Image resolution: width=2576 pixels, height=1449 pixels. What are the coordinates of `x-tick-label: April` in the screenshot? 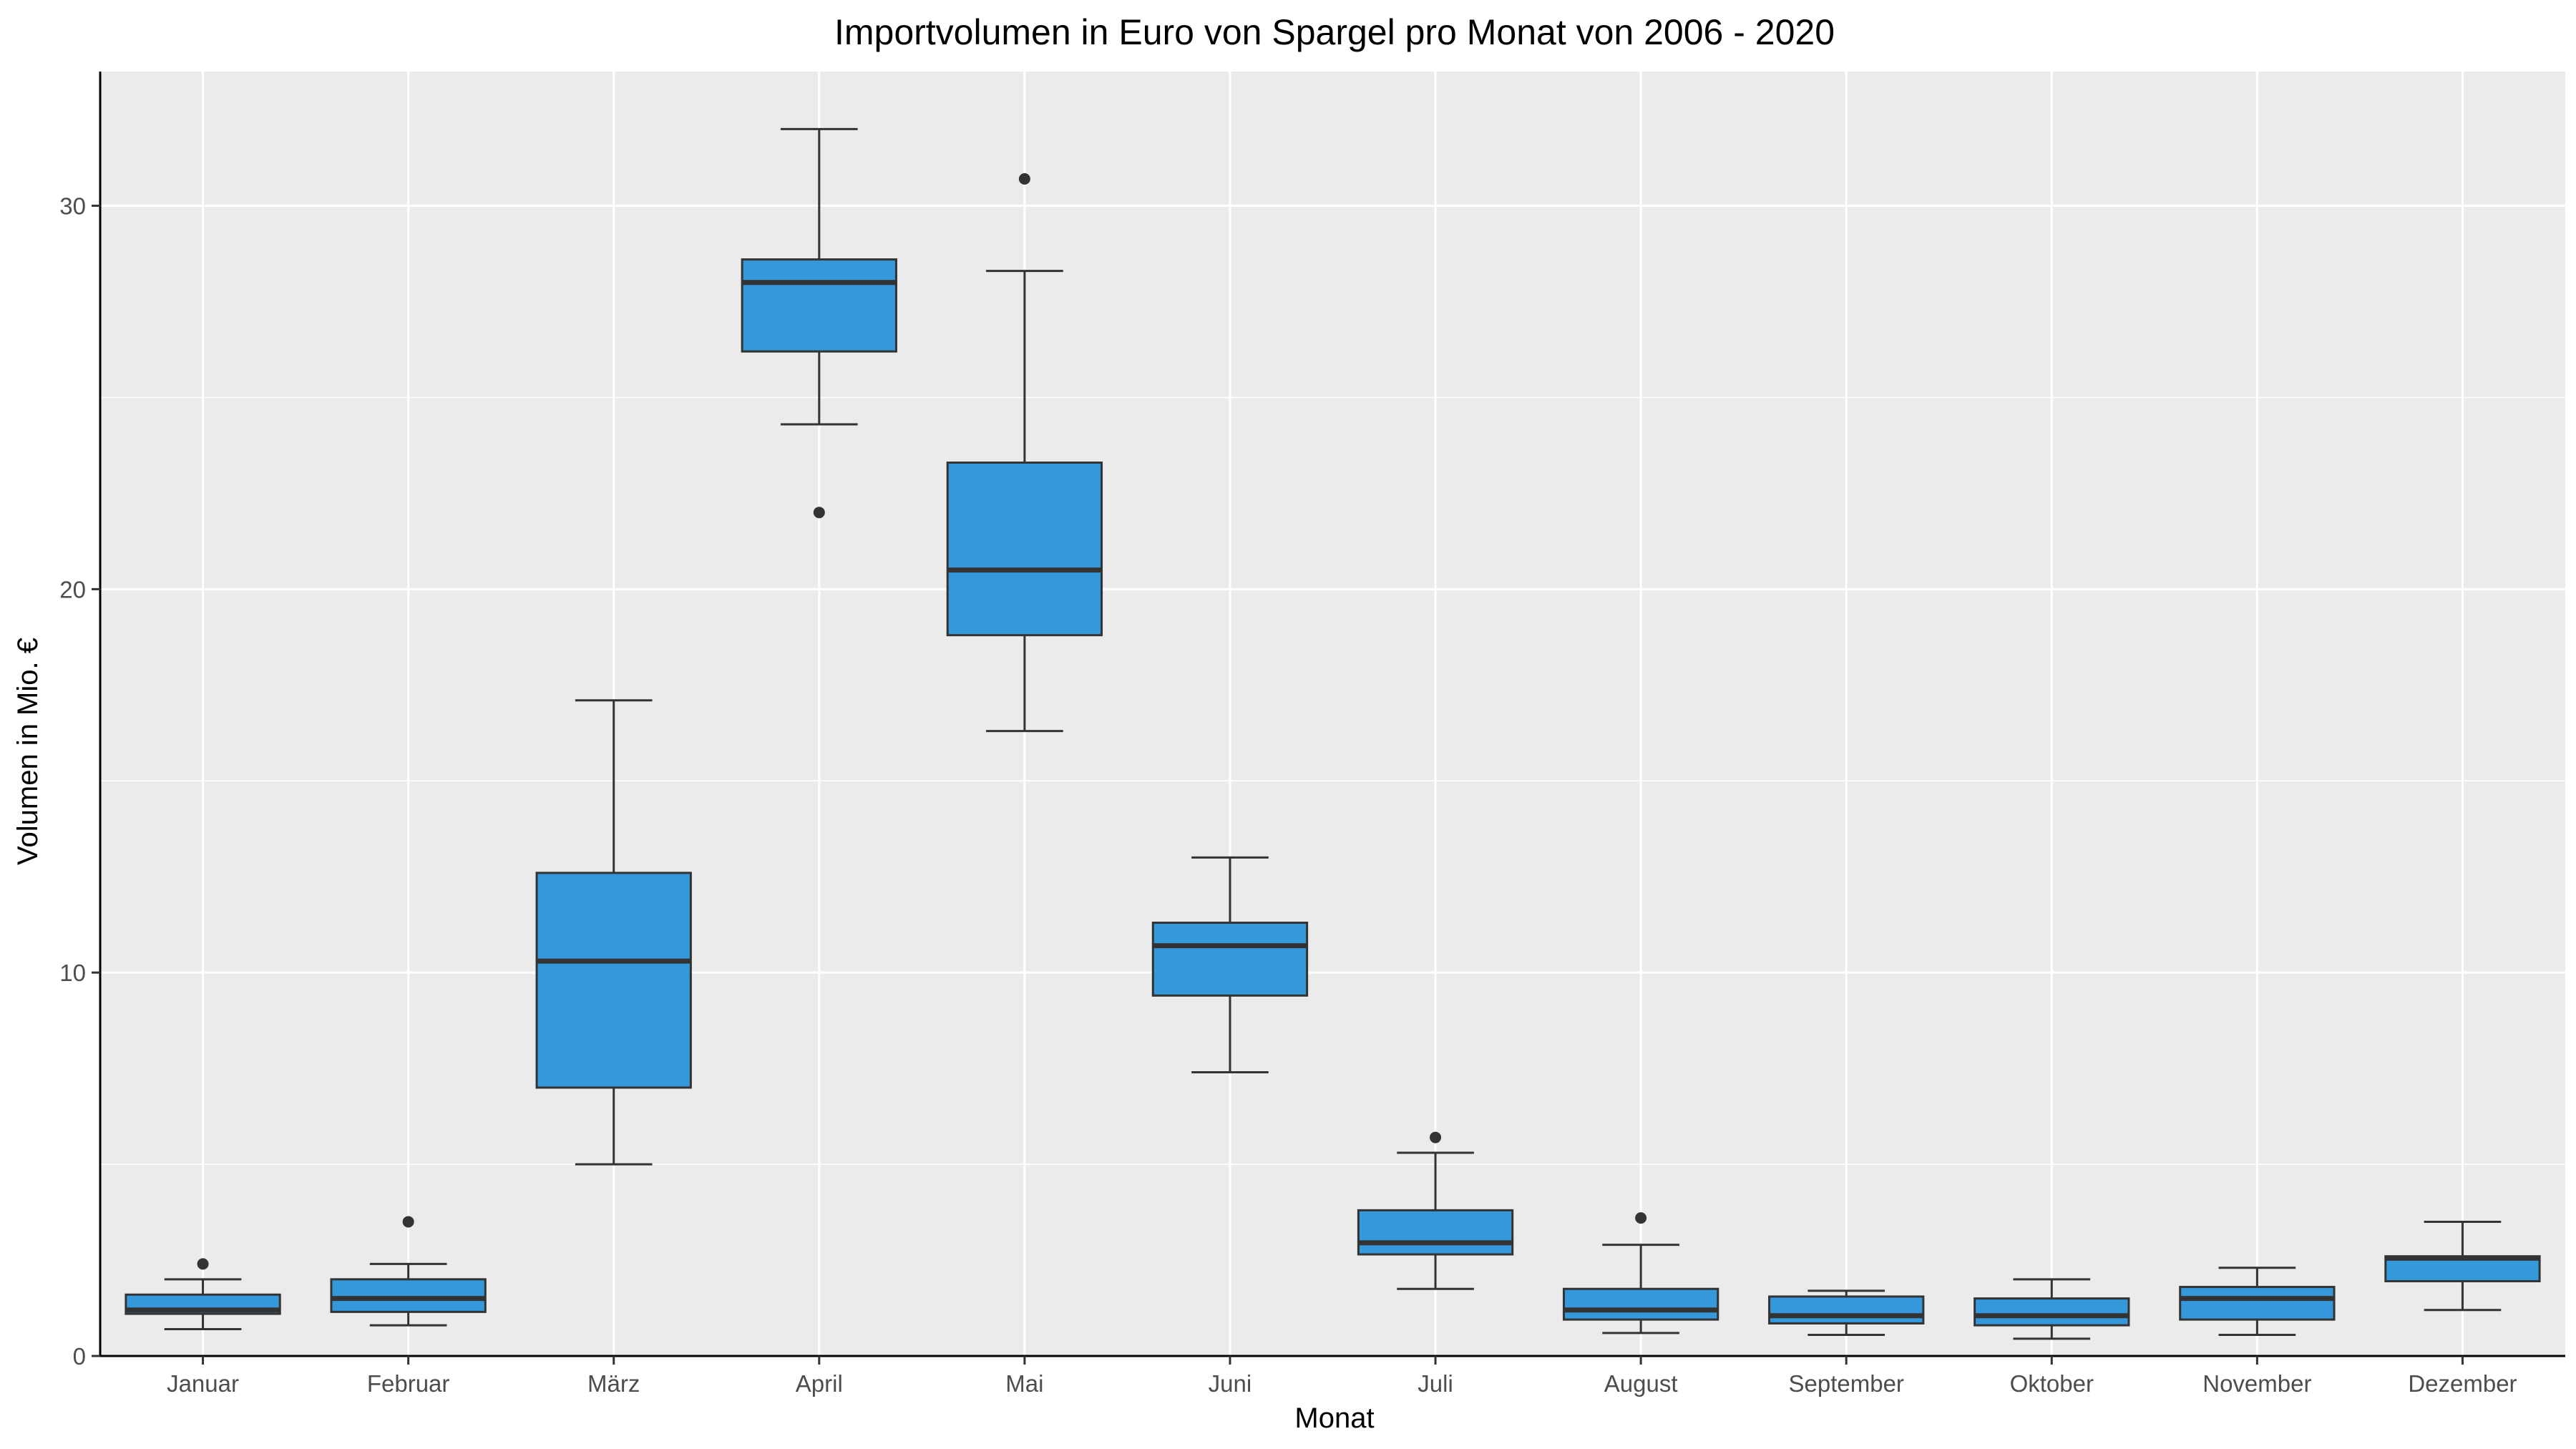 It's located at (819, 1383).